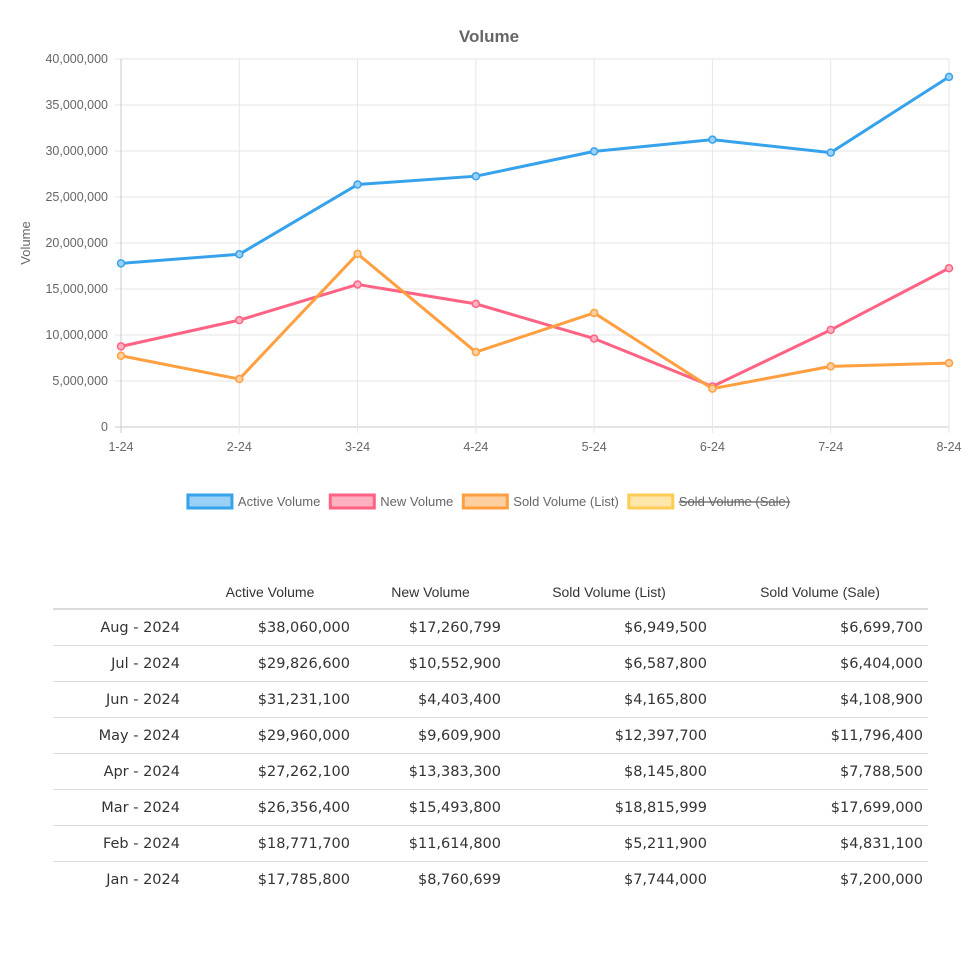 Image resolution: width=980 pixels, height=980 pixels. I want to click on row-month: Feb - 2024, so click(119, 843).